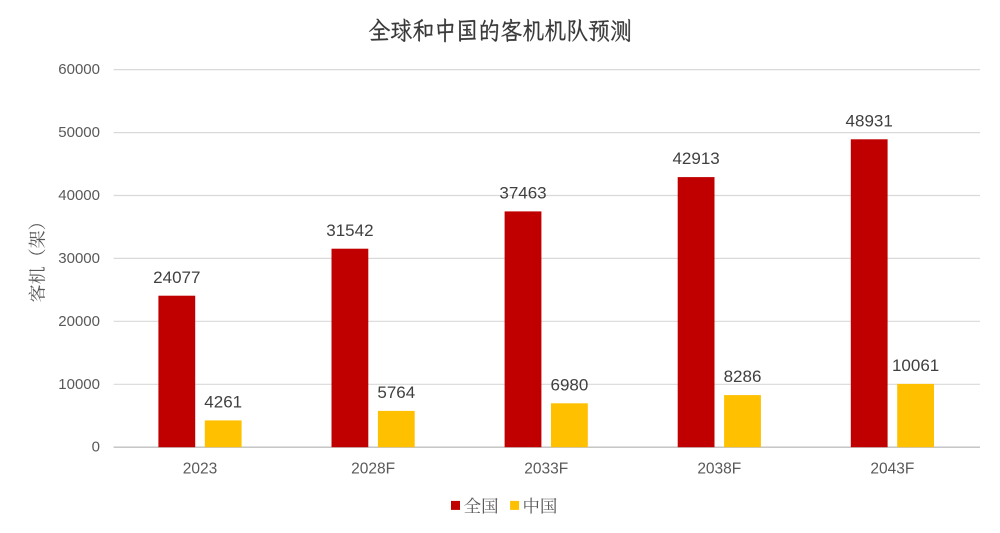  I want to click on svg-text: 20000, so click(79, 321).